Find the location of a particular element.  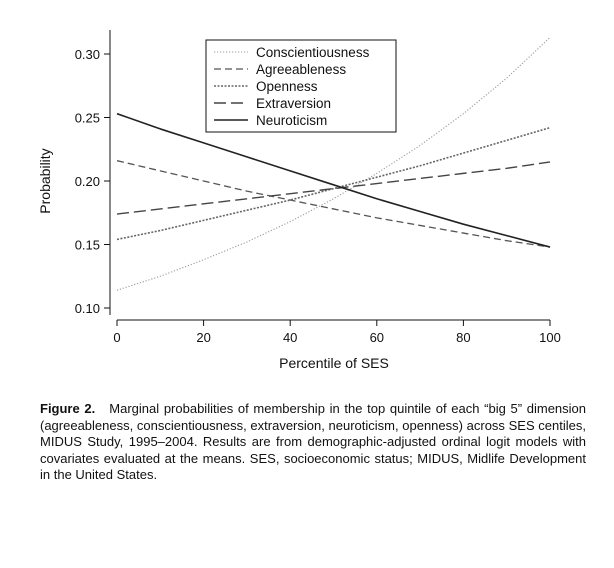

y-tick-label: 0.25 is located at coordinates (87, 118).